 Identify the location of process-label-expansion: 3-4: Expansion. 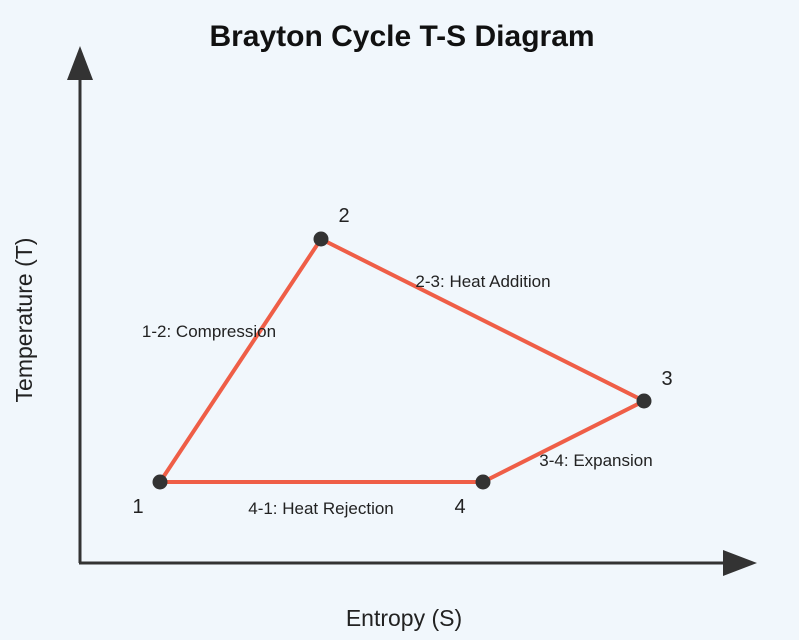
(595, 460).